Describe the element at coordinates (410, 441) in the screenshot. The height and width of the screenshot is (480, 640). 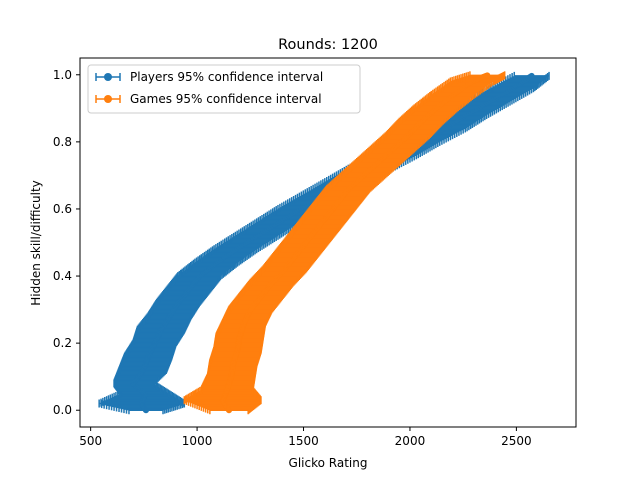
I see `x-tick-label: 2000` at that location.